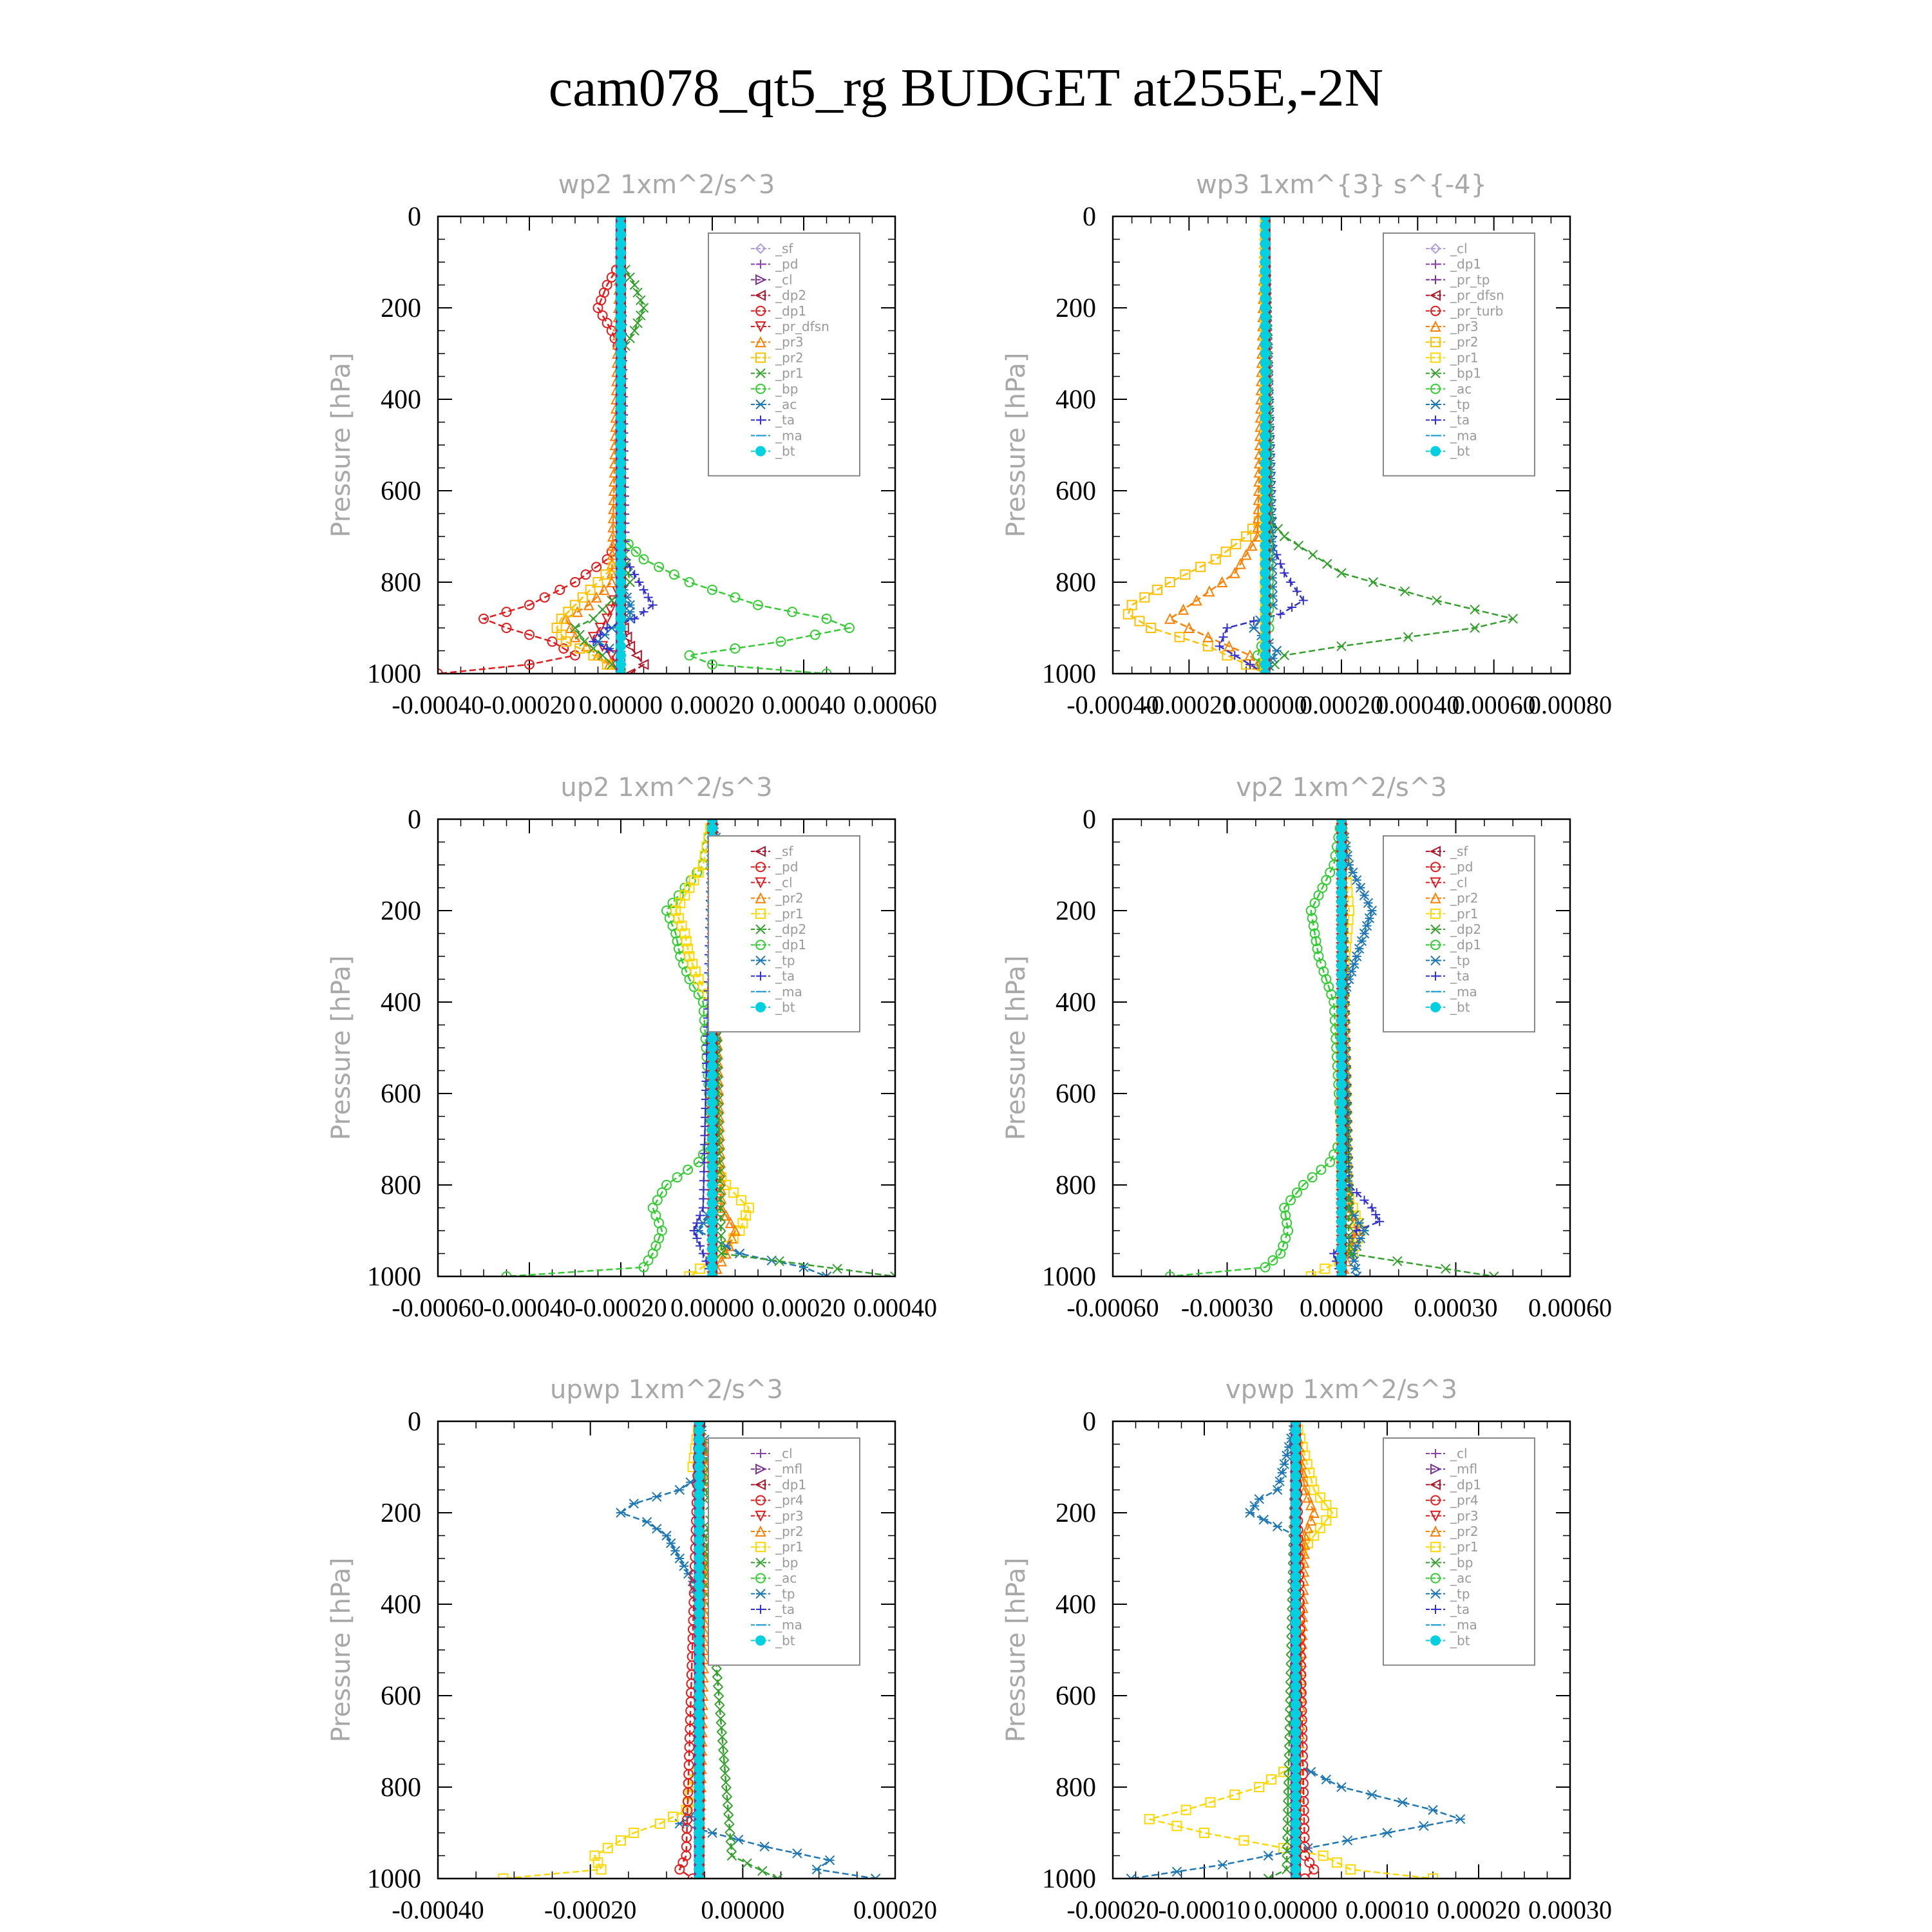 The image size is (1932, 1932). What do you see at coordinates (401, 1003) in the screenshot?
I see `y-tick-label: 400` at bounding box center [401, 1003].